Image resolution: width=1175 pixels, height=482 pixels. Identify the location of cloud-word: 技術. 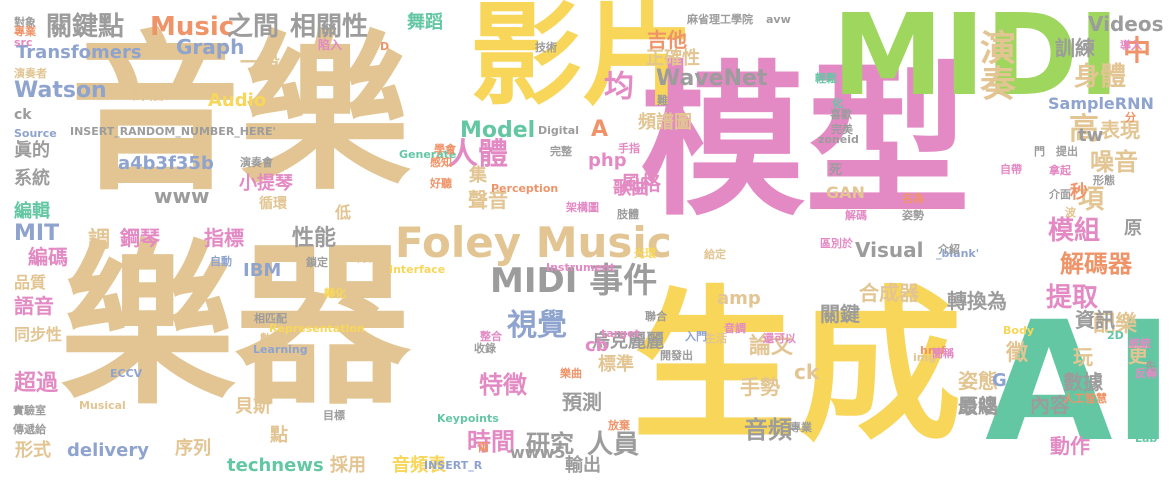
(546, 47).